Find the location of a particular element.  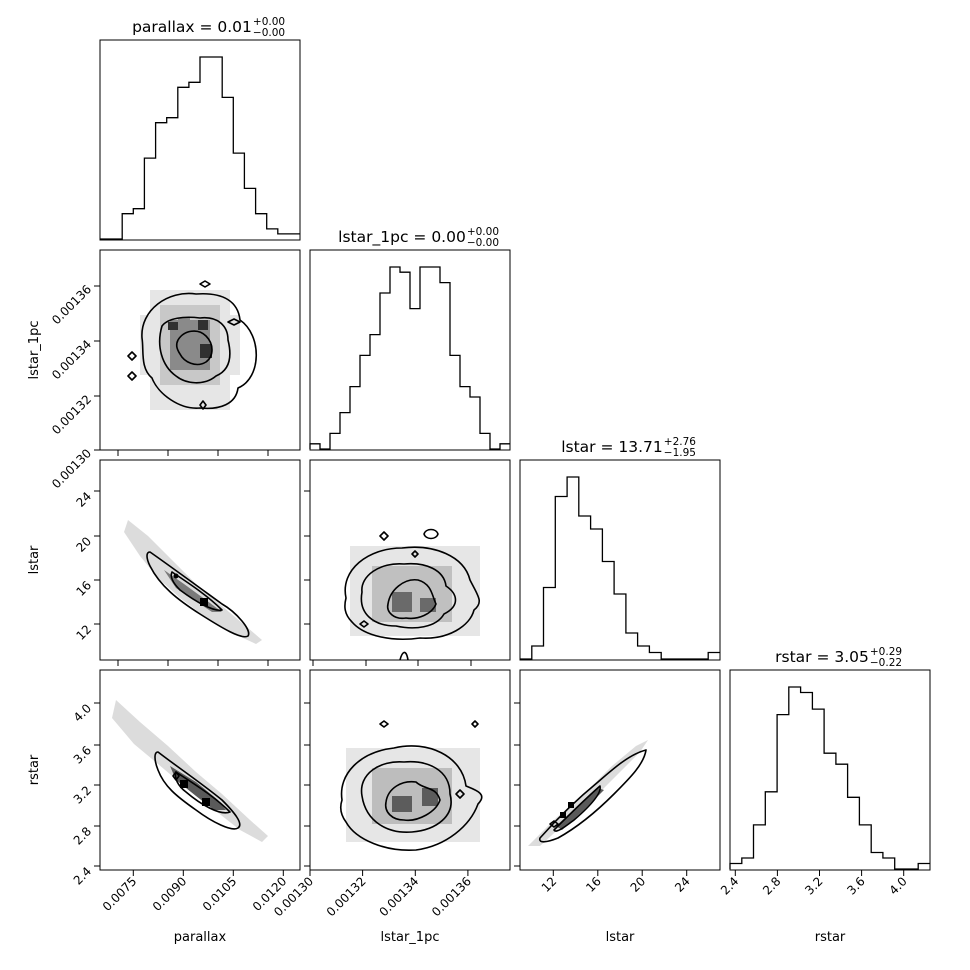

histogram-parallax is located at coordinates (200, 148).